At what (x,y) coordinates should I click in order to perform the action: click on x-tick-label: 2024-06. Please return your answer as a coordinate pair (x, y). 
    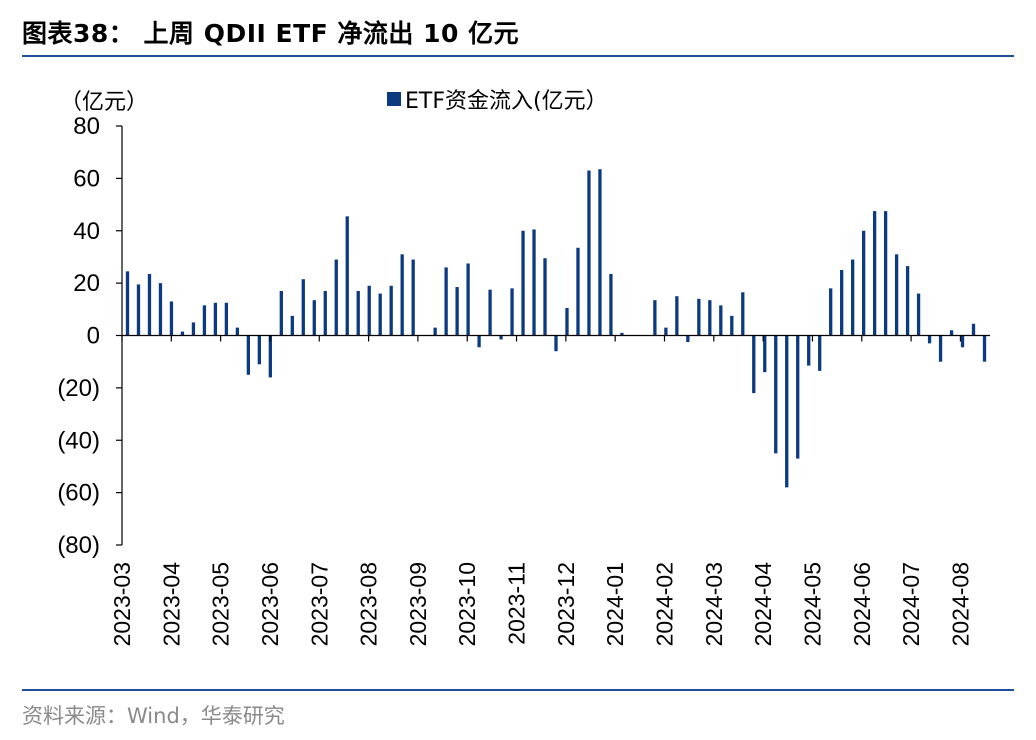
    Looking at the image, I should click on (862, 604).